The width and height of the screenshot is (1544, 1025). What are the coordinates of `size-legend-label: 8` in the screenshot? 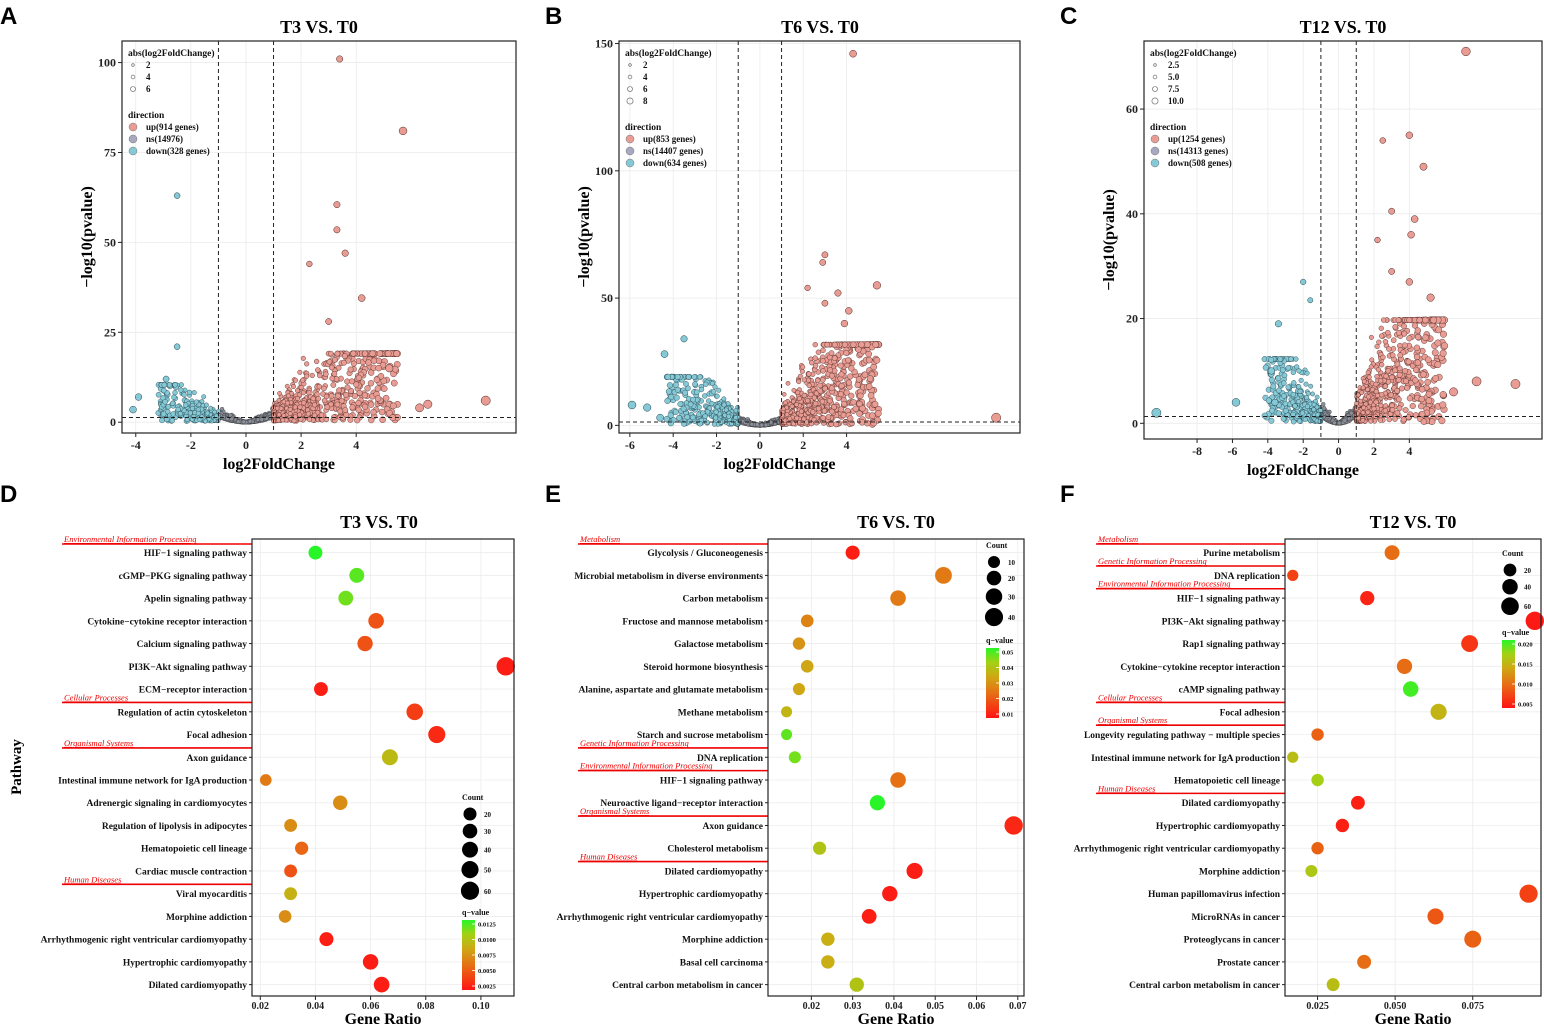 It's located at (645, 101).